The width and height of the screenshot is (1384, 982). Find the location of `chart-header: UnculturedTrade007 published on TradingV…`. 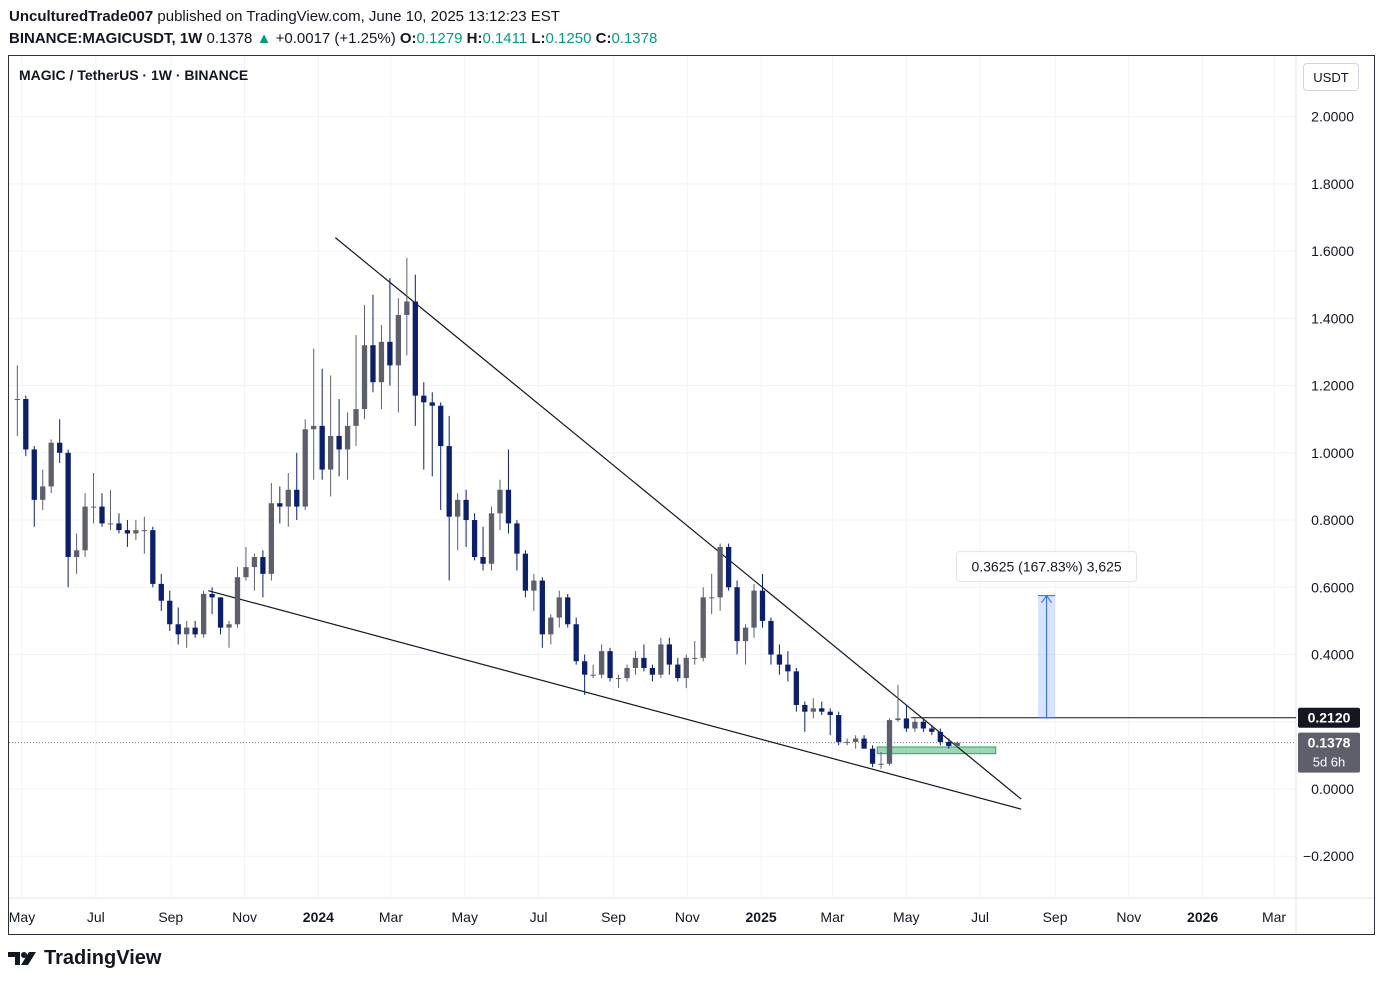

chart-header: UnculturedTrade007 published on TradingV… is located at coordinates (689, 28).